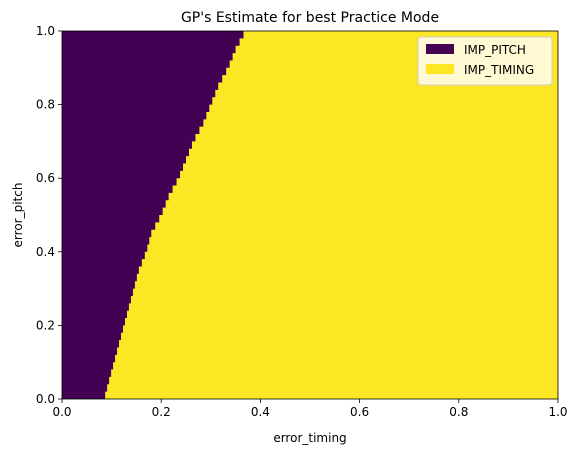 Image resolution: width=576 pixels, height=453 pixels. What do you see at coordinates (310, 18) in the screenshot?
I see `chart-title: GP's Estimate for best Practice Mode` at bounding box center [310, 18].